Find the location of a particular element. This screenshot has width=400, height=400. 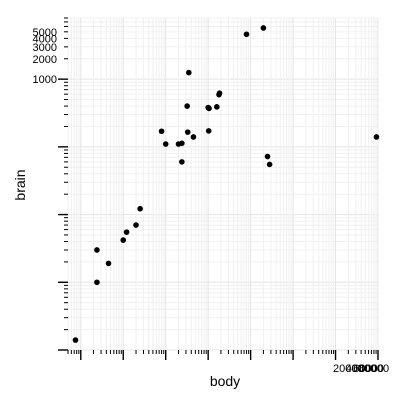

x-tick-label: 80000 is located at coordinates (374, 369).